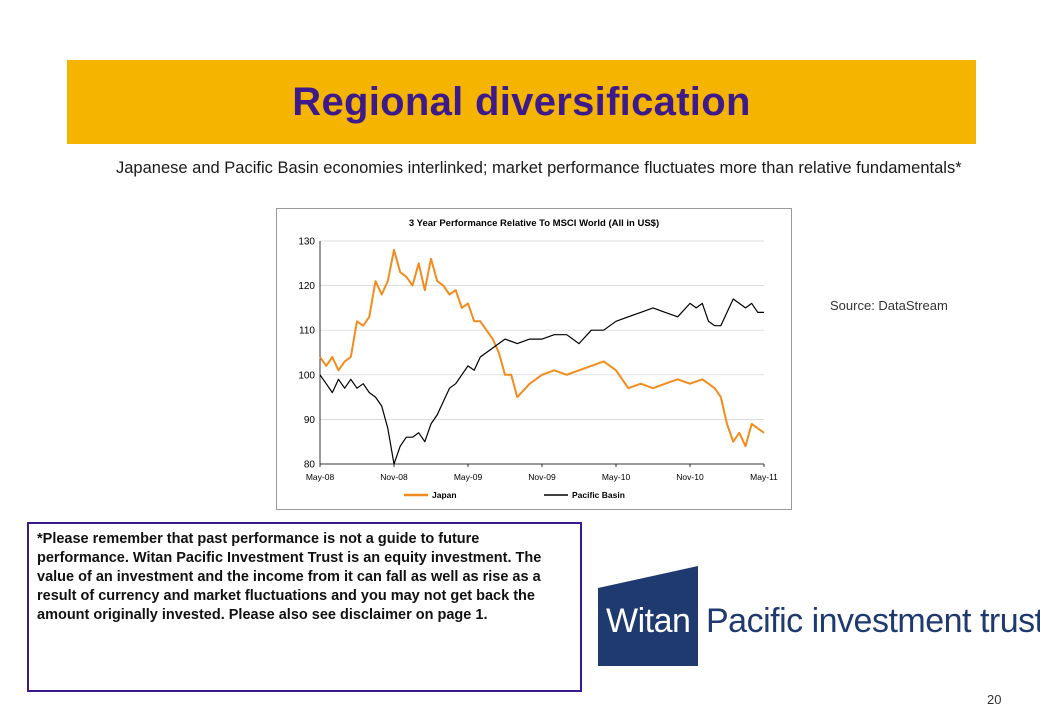 The height and width of the screenshot is (720, 1040). I want to click on series-line-pacific-basin, so click(541, 381).